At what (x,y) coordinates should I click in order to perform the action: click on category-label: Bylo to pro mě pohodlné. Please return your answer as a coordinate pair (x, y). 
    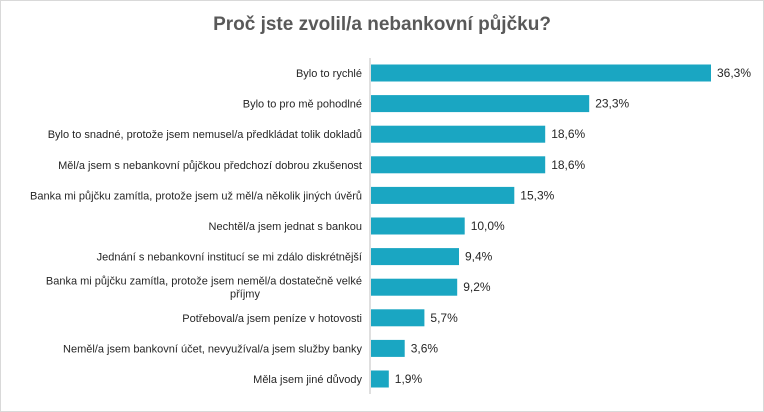
    Looking at the image, I should click on (302, 105).